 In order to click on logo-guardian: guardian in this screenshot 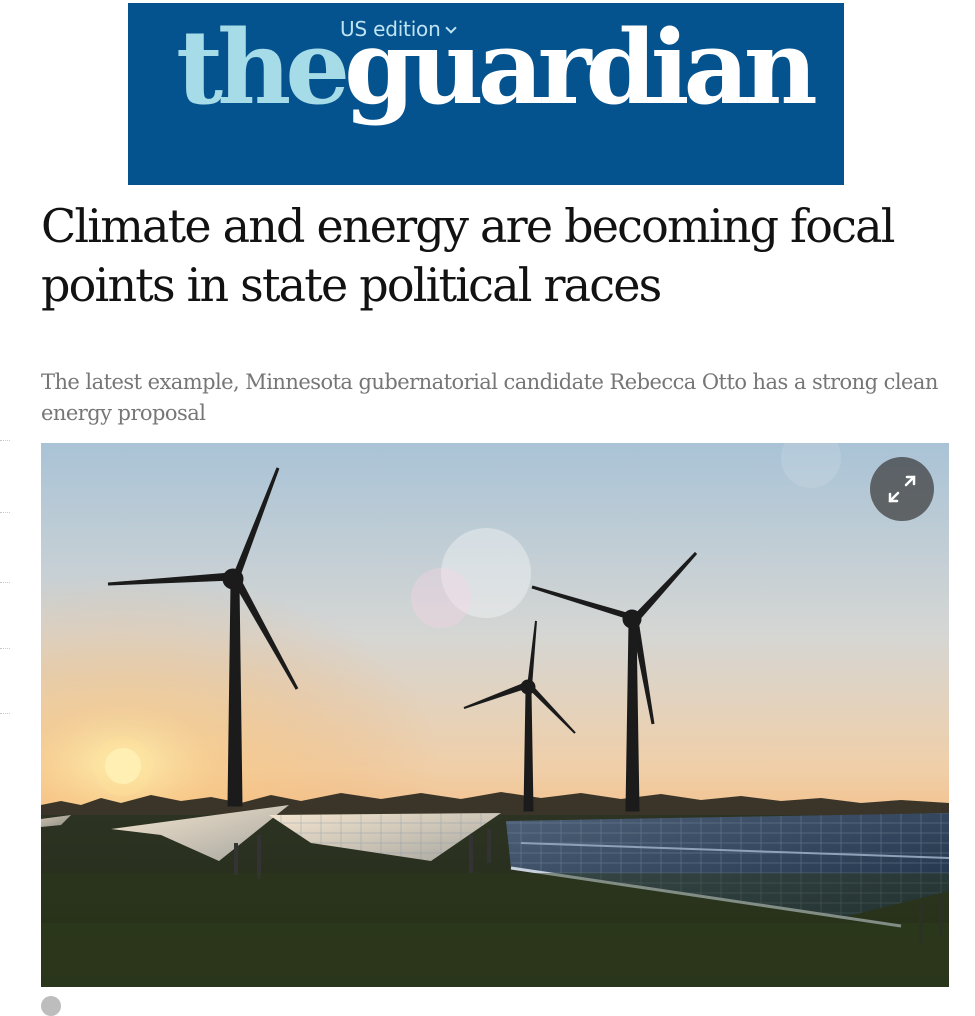, I will do `click(581, 68)`.